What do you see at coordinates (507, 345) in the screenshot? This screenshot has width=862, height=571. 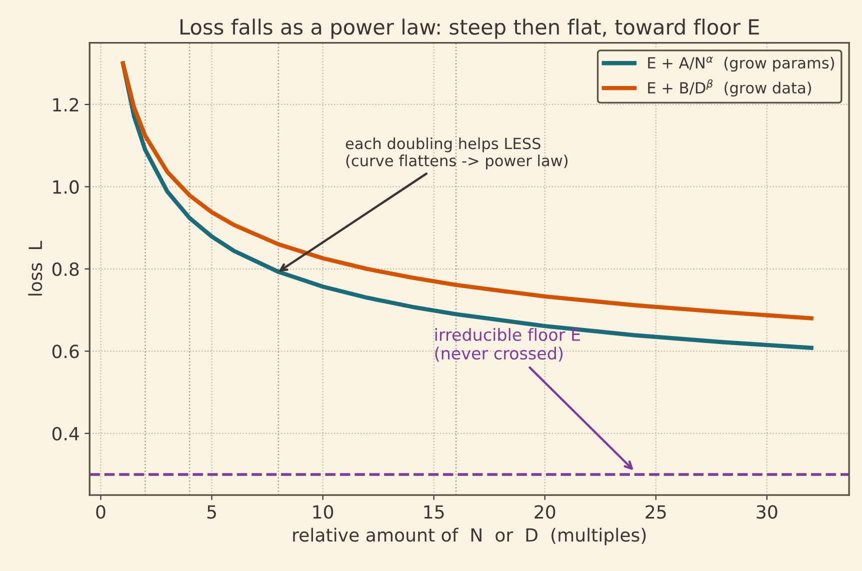 I see `annotation: irreducible floor E (never crossed)` at bounding box center [507, 345].